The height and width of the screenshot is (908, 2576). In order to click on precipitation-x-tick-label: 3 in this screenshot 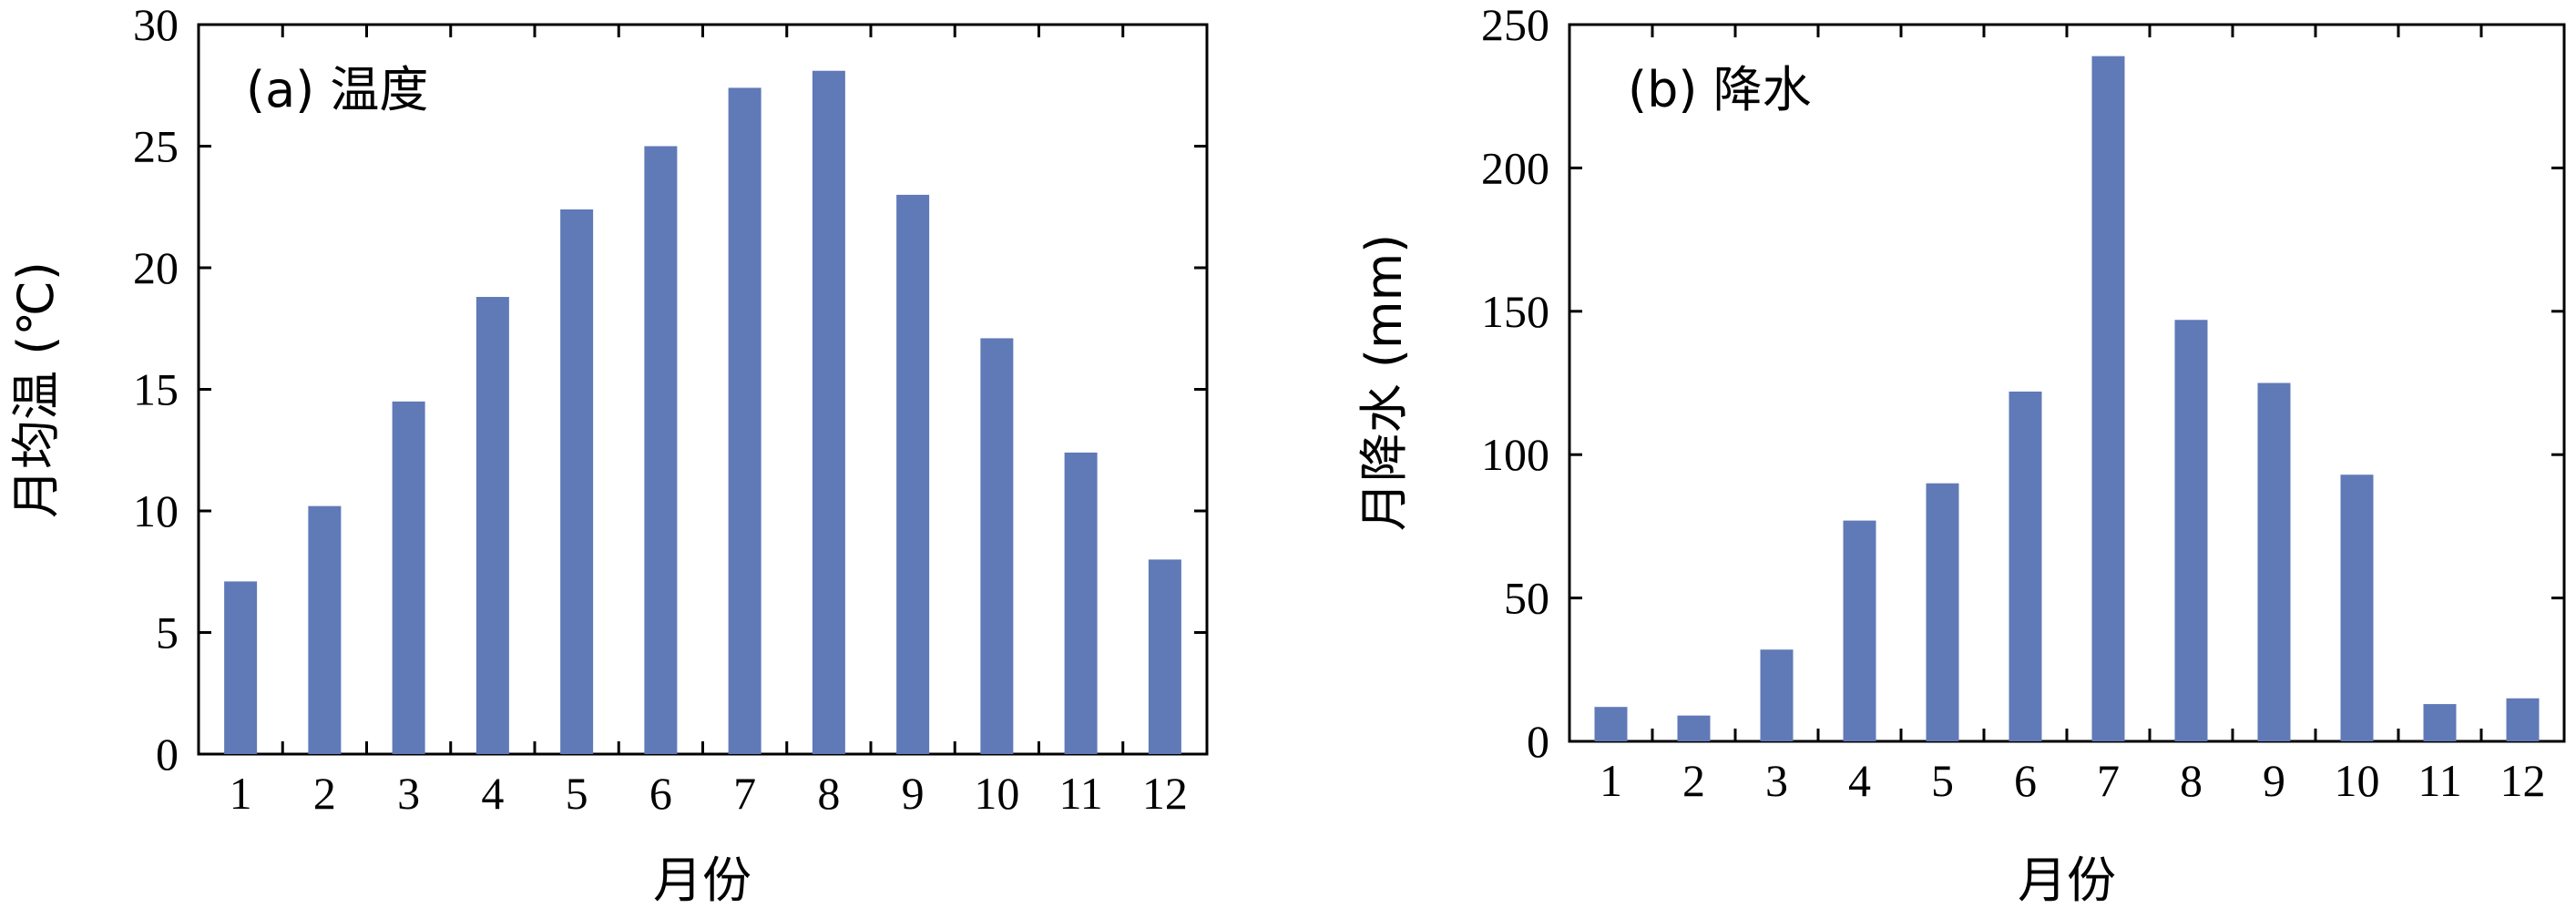, I will do `click(1776, 781)`.